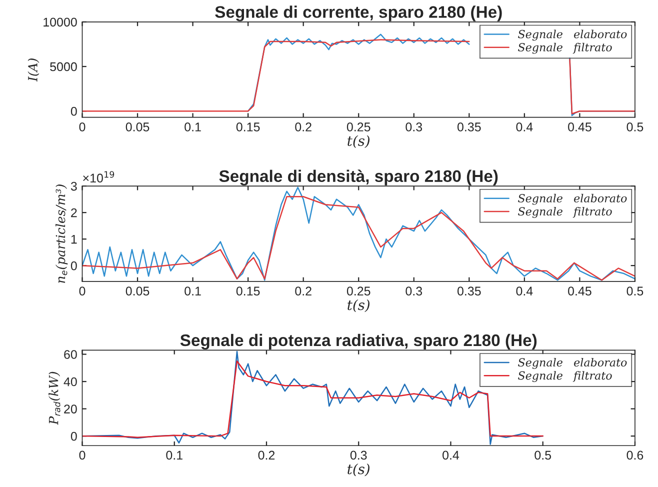 This screenshot has width=658, height=487. I want to click on y-axis-title: I(A), so click(34, 70).